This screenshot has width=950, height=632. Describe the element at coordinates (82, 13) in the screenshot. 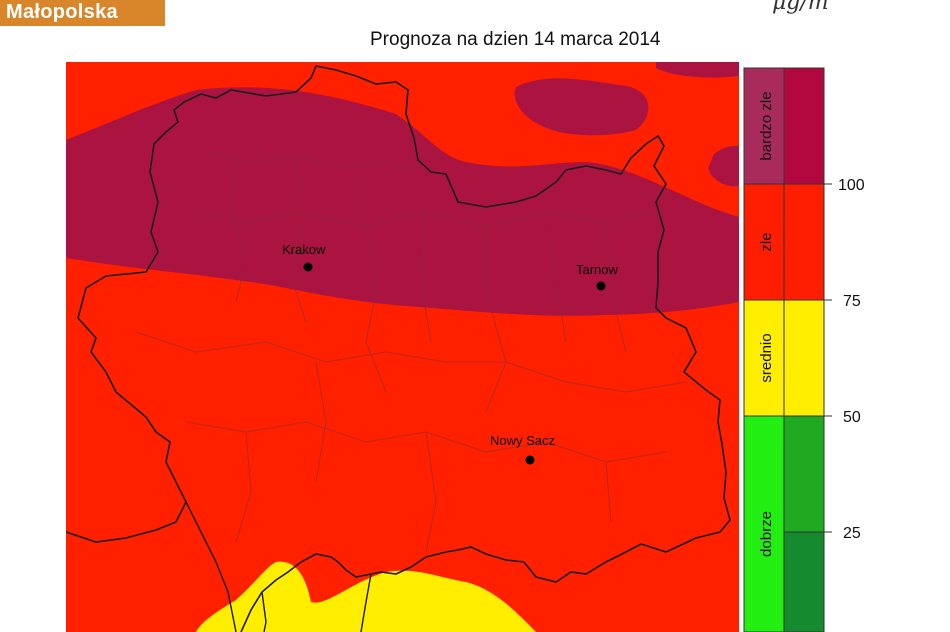

I see `malopolska-logo: Małopolska` at that location.